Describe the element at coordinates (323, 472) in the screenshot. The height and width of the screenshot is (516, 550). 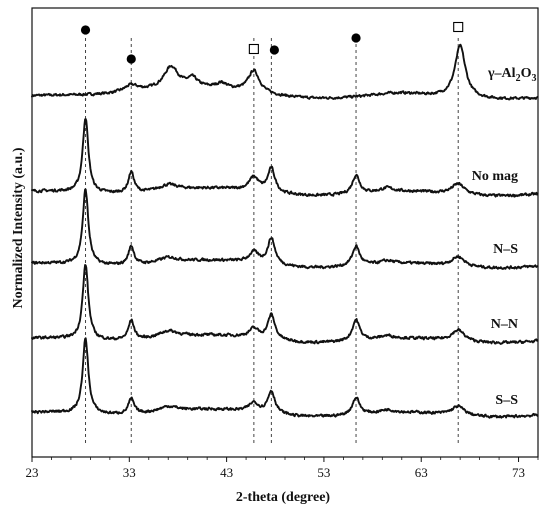
I see `x-tick-label: 53` at that location.